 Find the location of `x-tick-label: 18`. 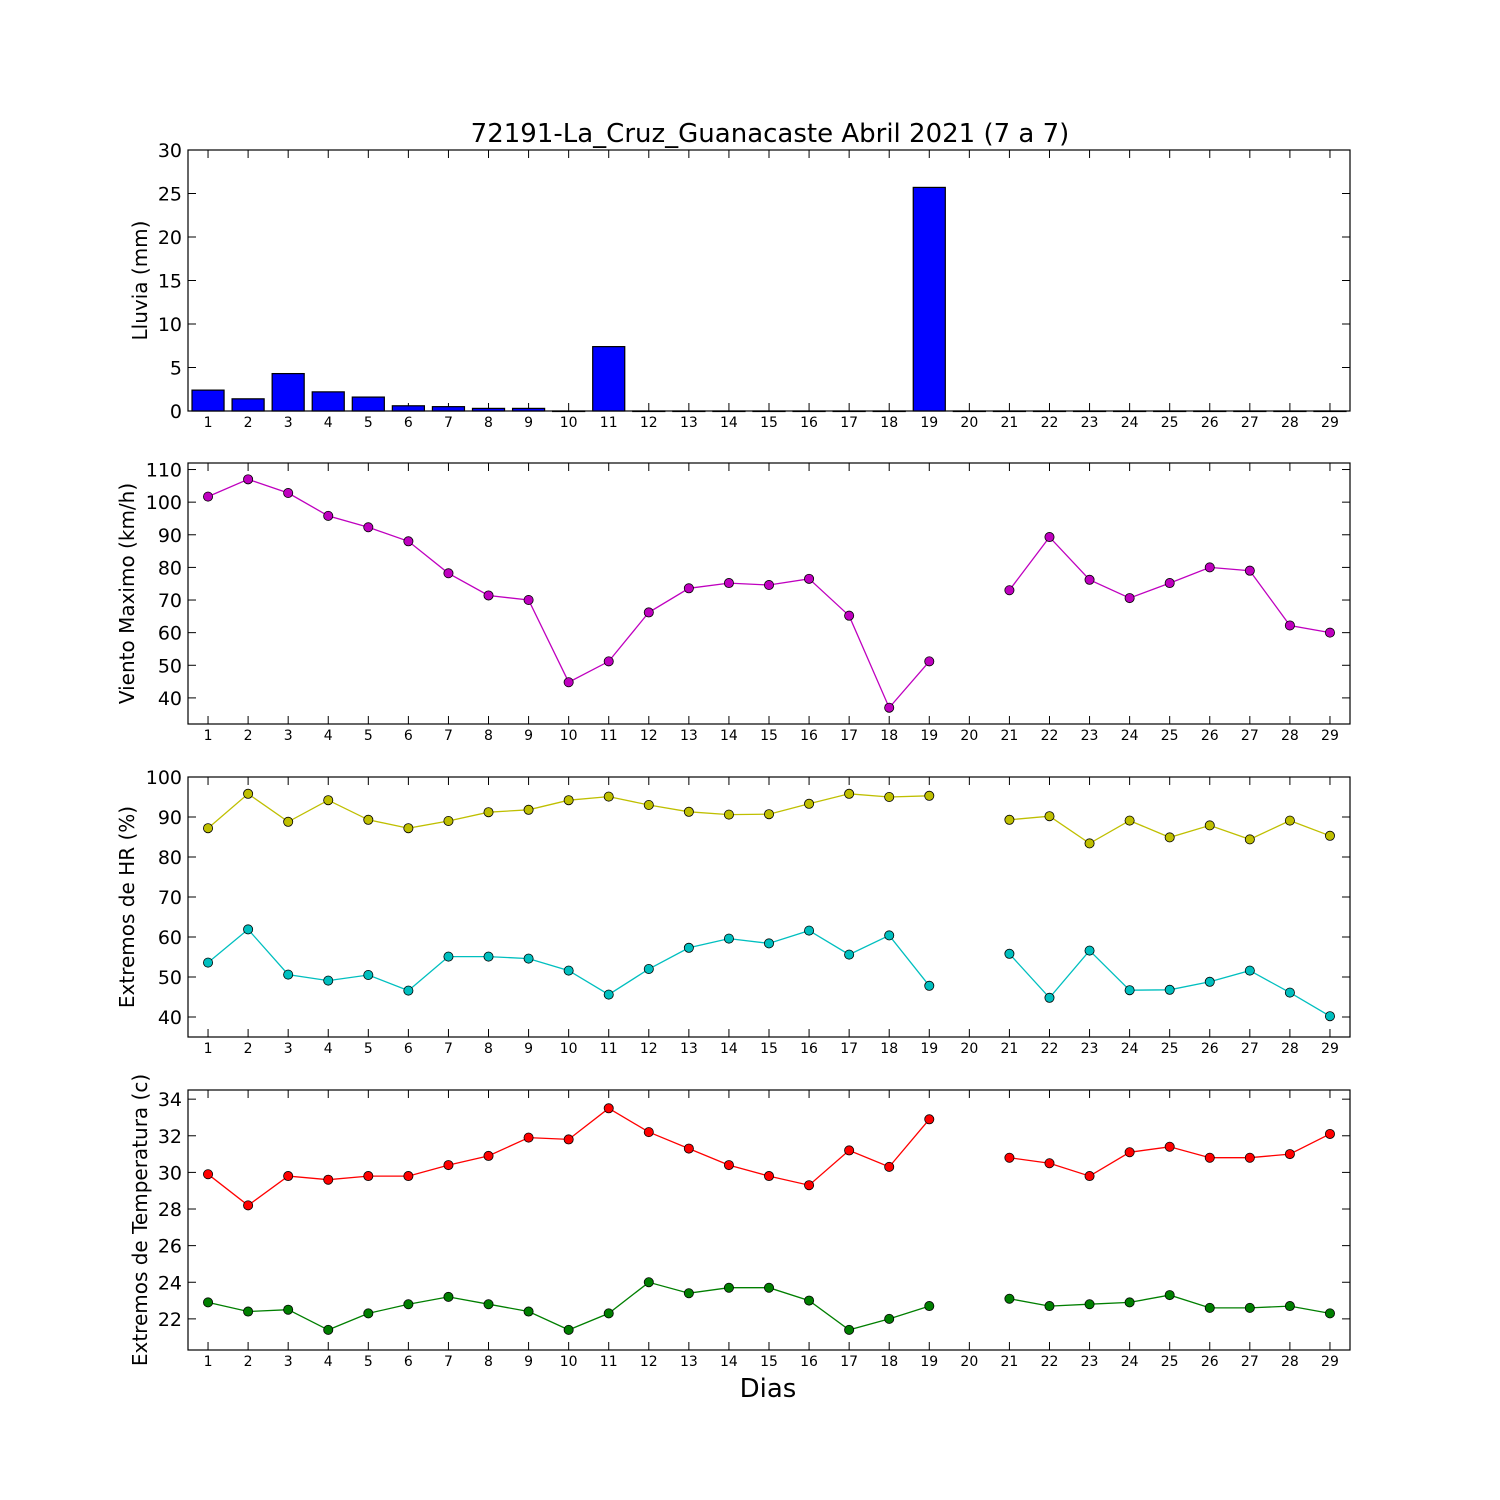

x-tick-label: 18 is located at coordinates (889, 1362).